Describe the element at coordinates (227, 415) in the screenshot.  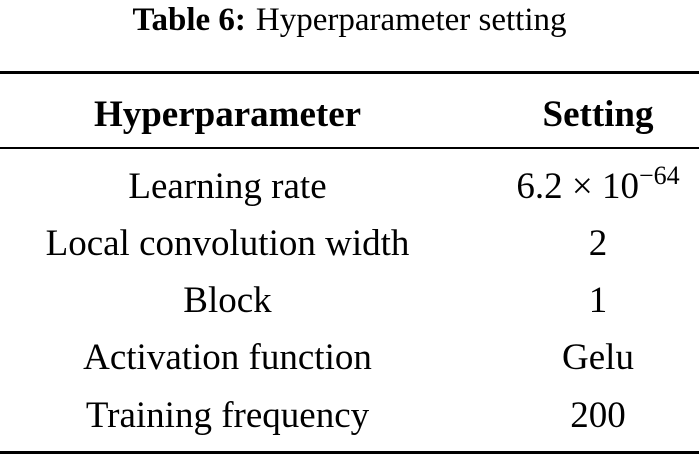
I see `table-cell: Training frequency` at that location.